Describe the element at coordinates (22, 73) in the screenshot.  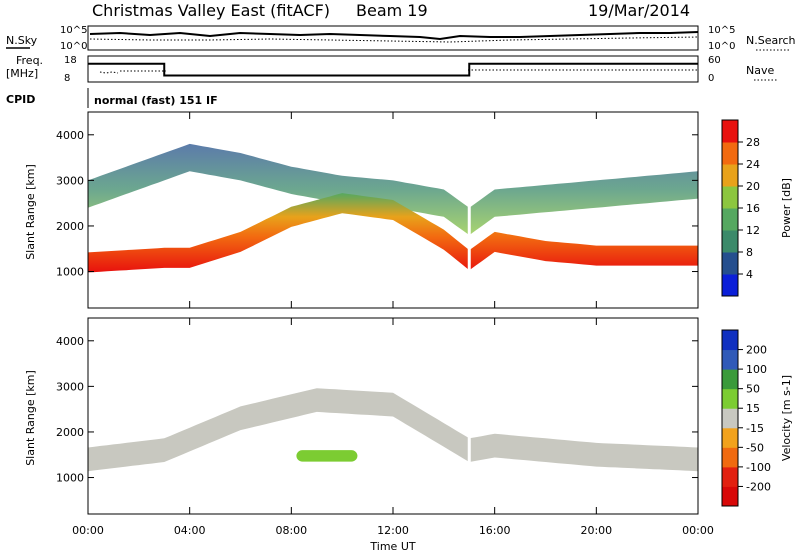
I see `freq-label-2: [MHz]` at that location.